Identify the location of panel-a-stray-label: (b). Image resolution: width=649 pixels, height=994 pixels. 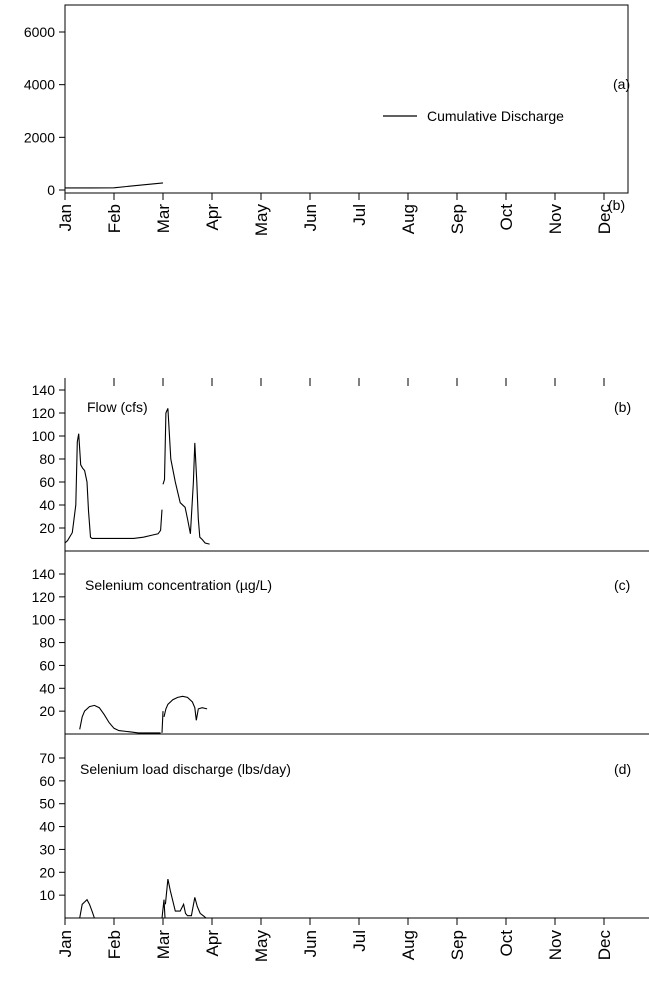
(616, 205).